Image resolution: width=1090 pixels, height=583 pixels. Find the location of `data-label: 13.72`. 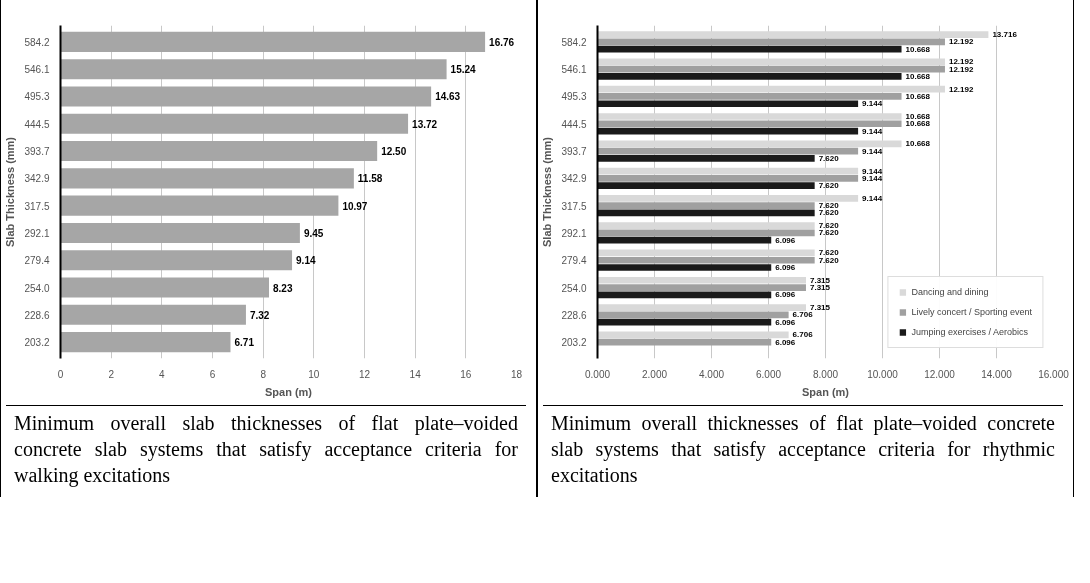

data-label: 13.72 is located at coordinates (425, 124).